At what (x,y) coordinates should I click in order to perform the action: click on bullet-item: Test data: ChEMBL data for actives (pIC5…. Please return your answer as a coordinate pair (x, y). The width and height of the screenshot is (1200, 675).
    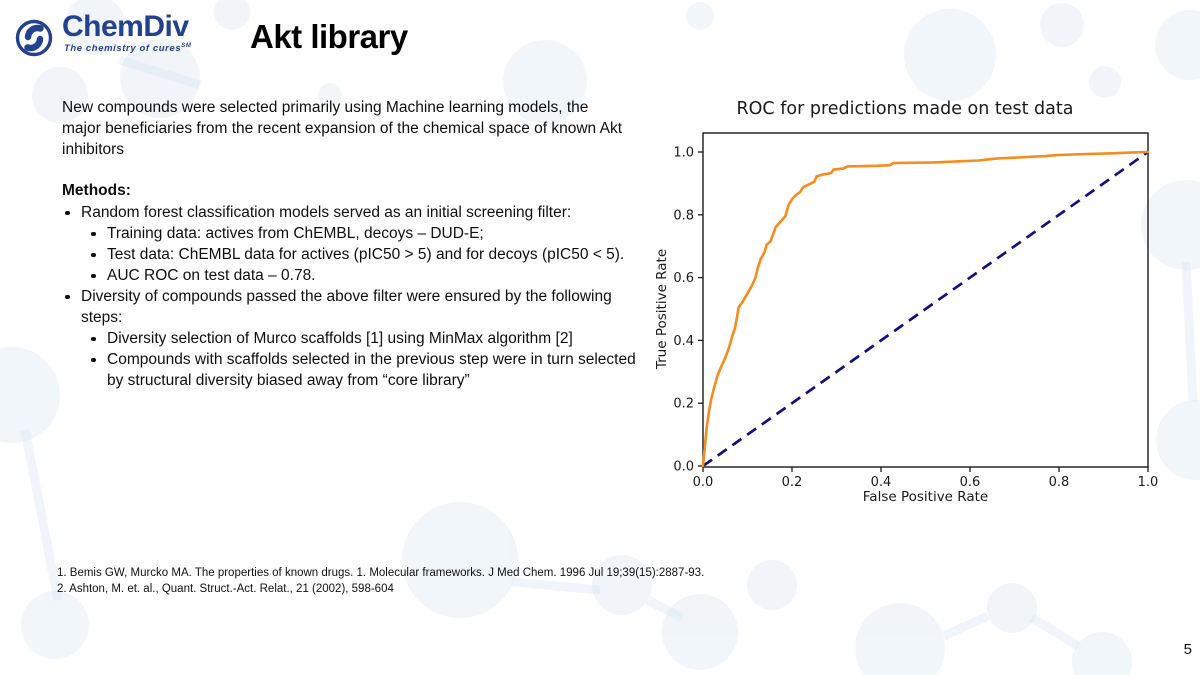
    Looking at the image, I should click on (371, 254).